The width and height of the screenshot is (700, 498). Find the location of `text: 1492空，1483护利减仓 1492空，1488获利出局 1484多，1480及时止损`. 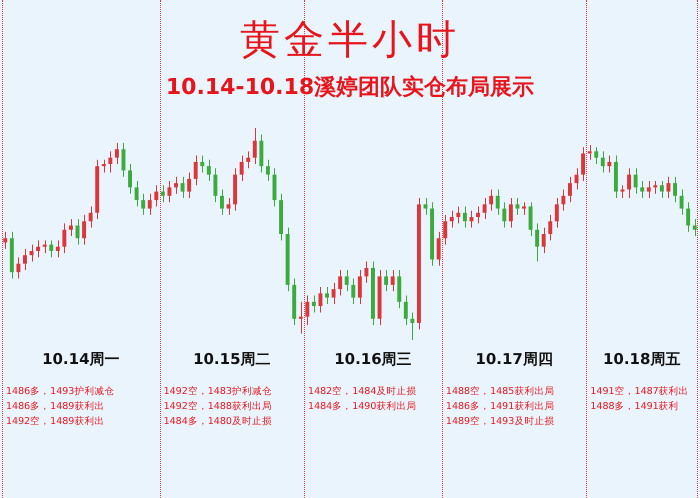

text: 1492空，1483护利减仓 1492空，1488获利出局 1484多，1480及时止损 is located at coordinates (218, 407).